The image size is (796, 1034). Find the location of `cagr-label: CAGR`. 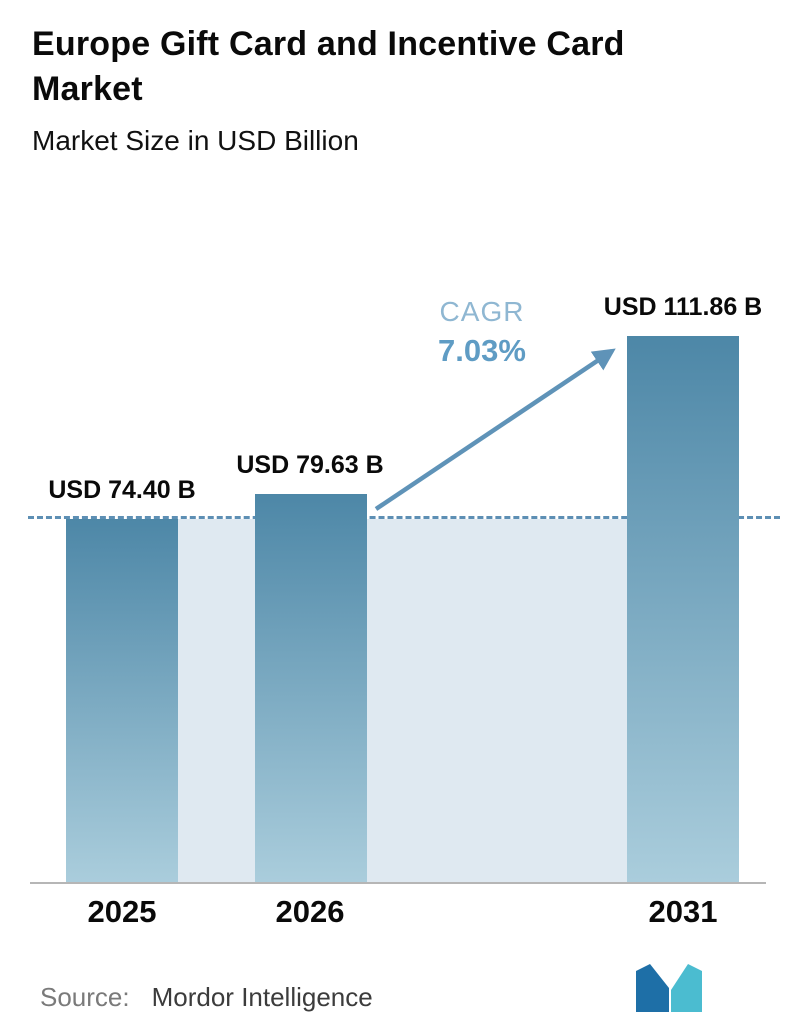

cagr-label: CAGR is located at coordinates (482, 311).